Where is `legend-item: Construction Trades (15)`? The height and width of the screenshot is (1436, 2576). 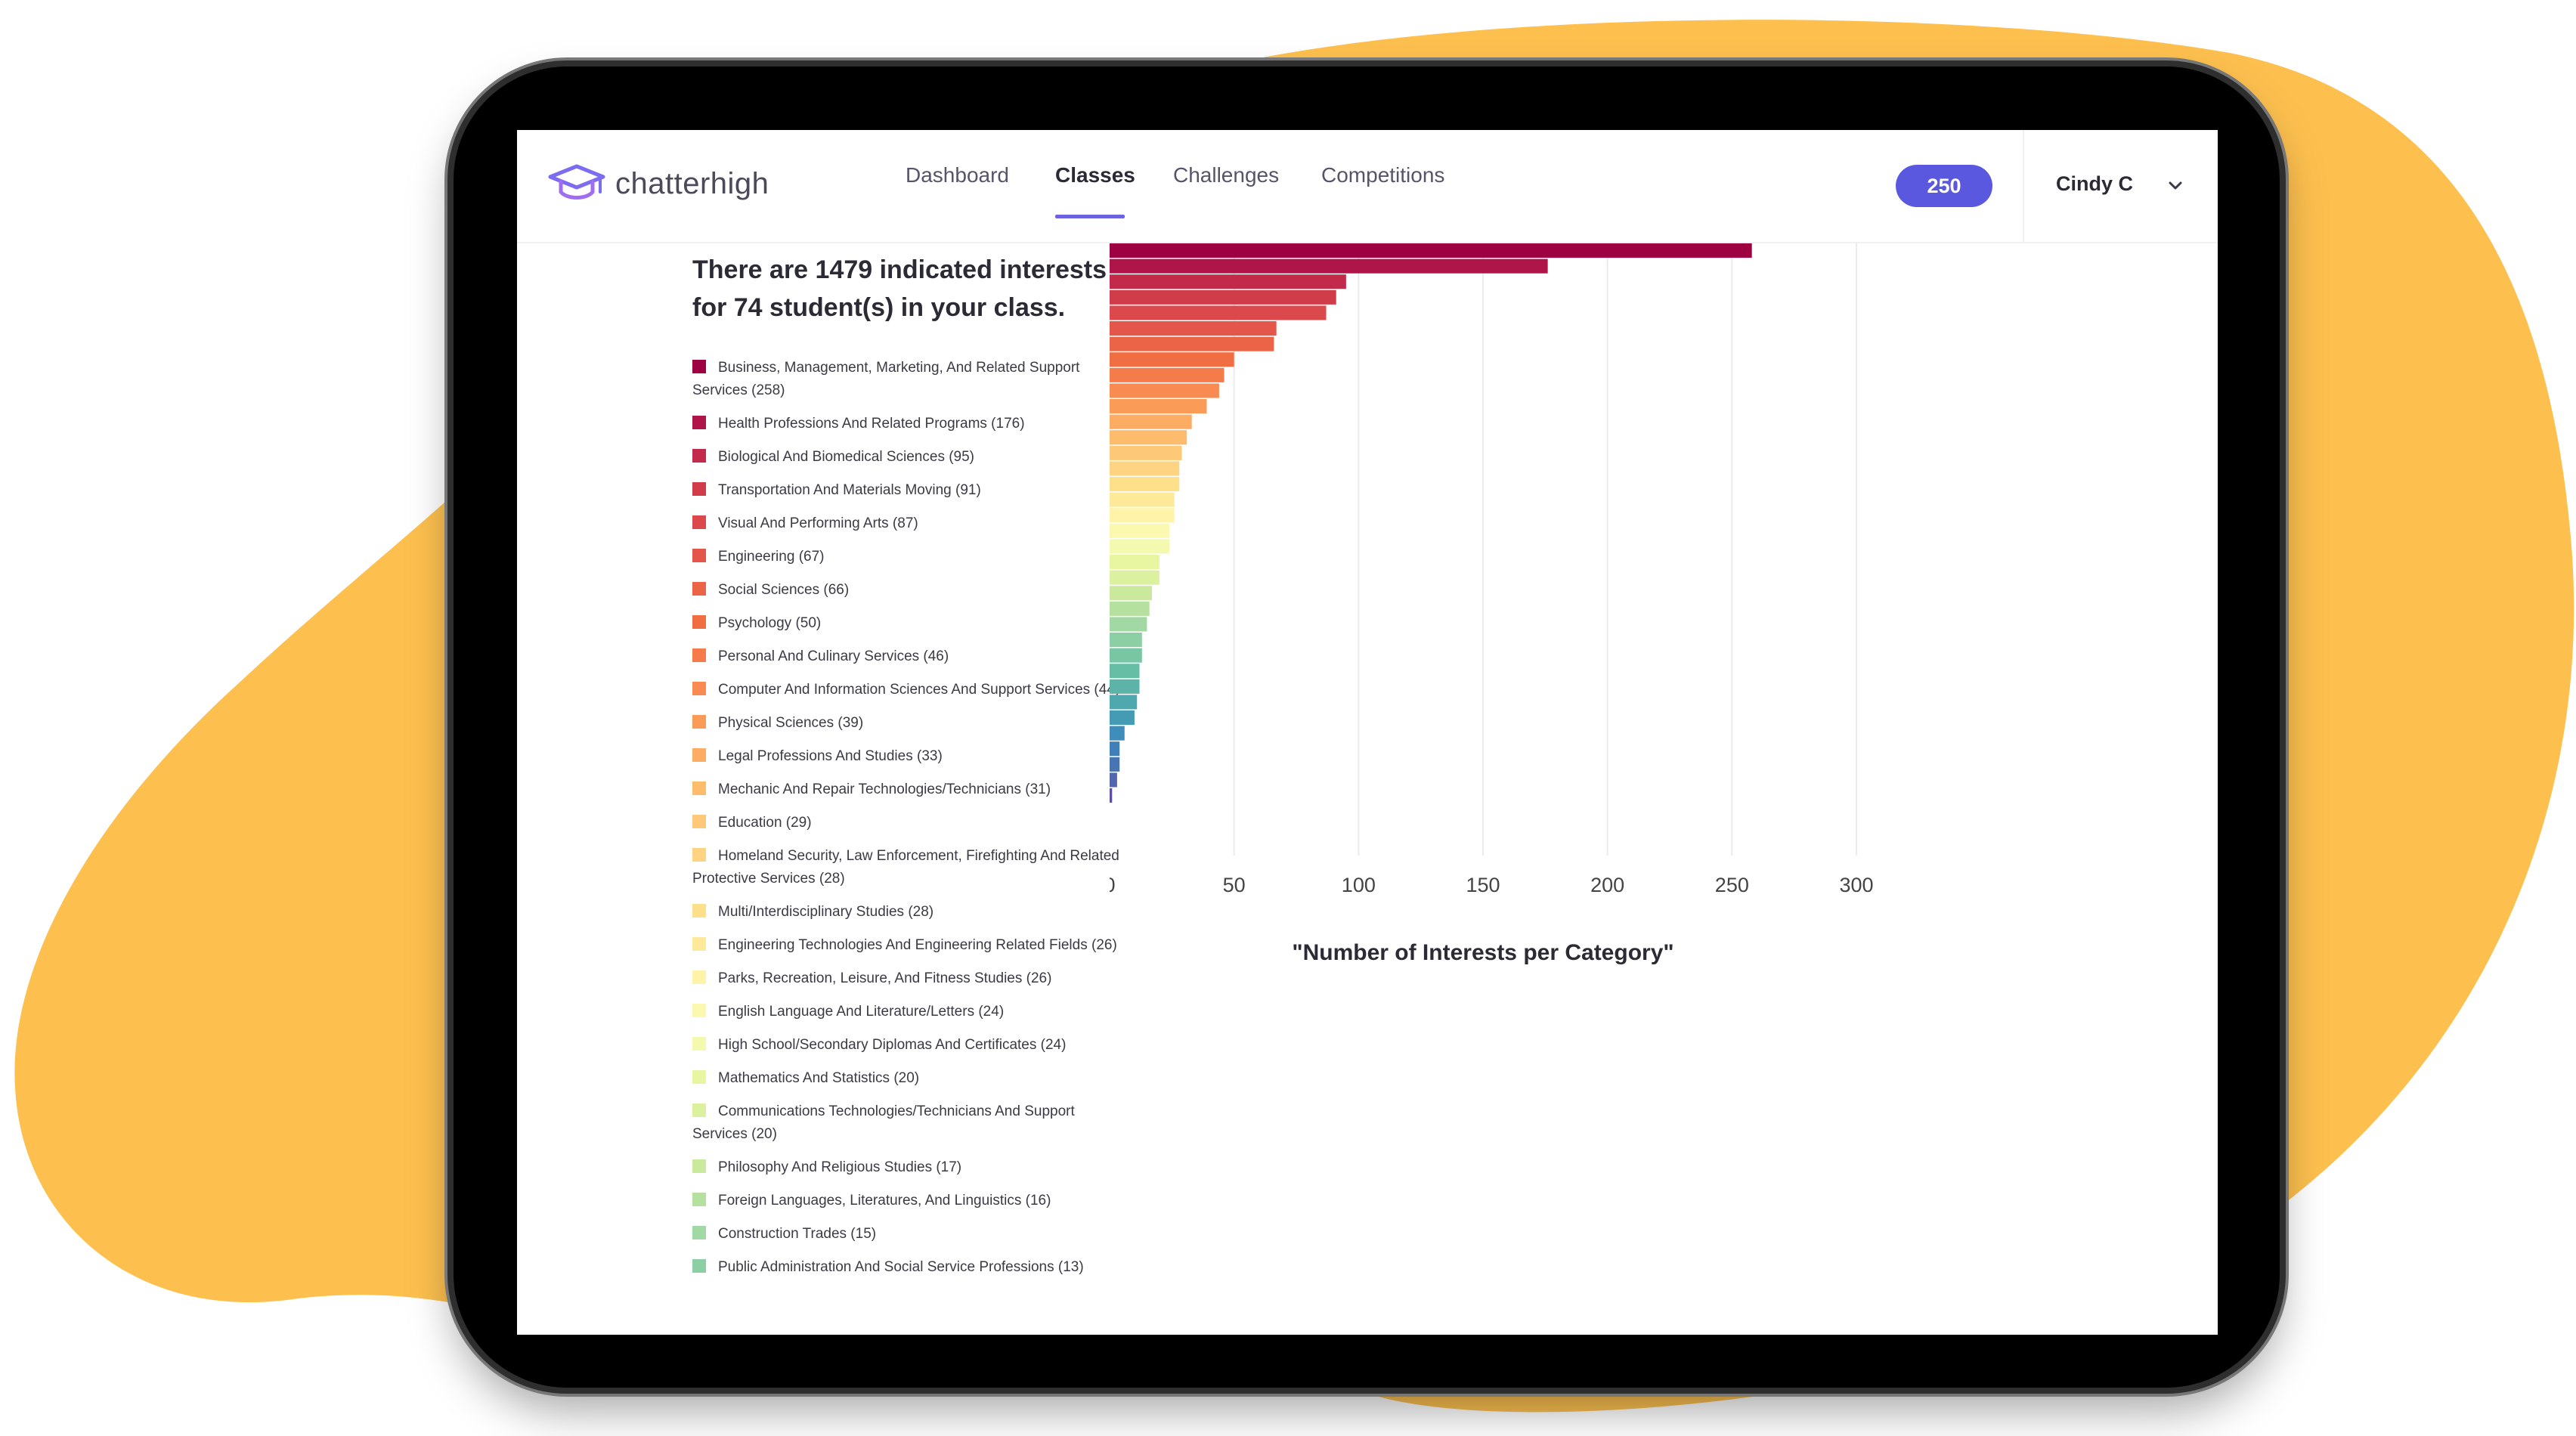
legend-item: Construction Trades (15) is located at coordinates (911, 1234).